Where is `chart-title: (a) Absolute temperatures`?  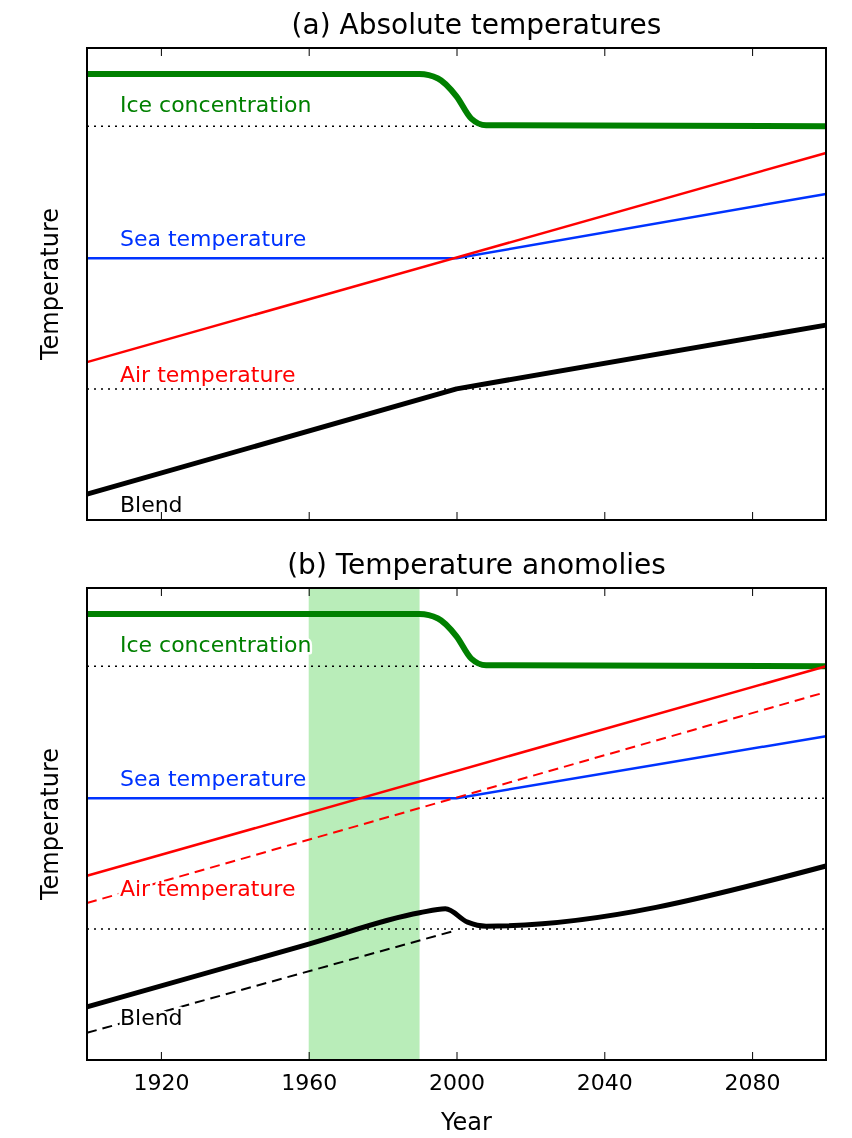 chart-title: (a) Absolute temperatures is located at coordinates (476, 24).